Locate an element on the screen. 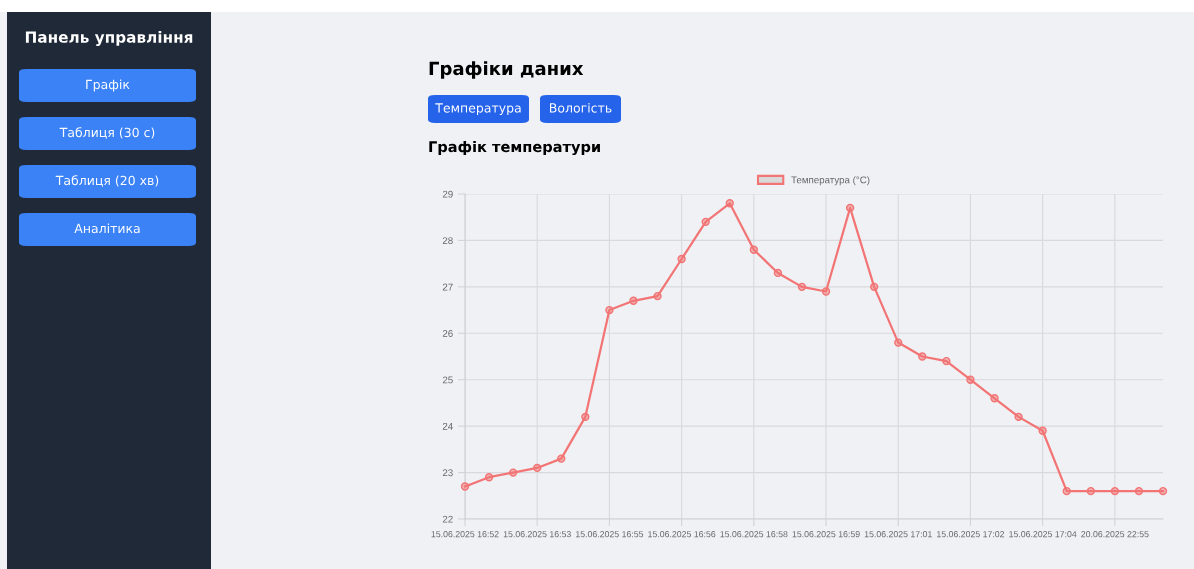 The image size is (1194, 569). text: Аналітика is located at coordinates (107, 228).